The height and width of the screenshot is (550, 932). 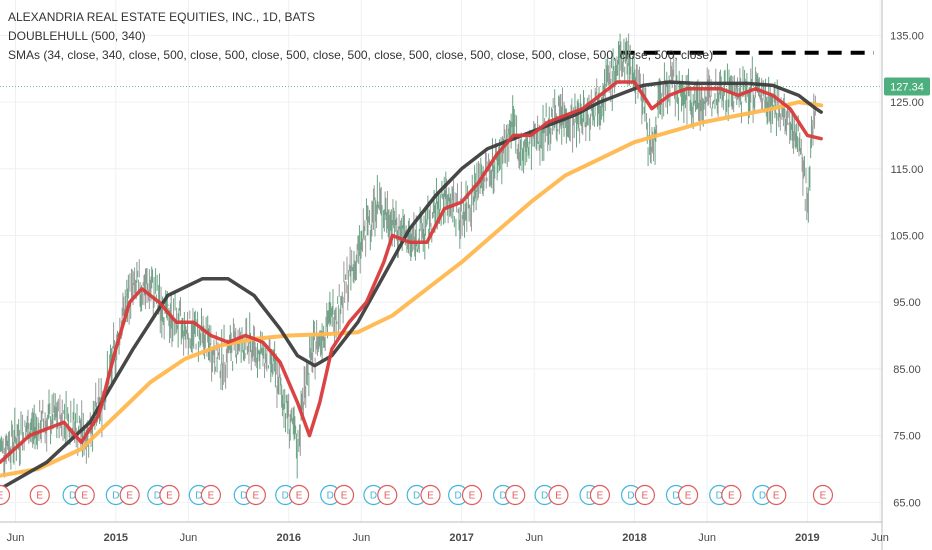 I want to click on last-price-tag, so click(x=907, y=86).